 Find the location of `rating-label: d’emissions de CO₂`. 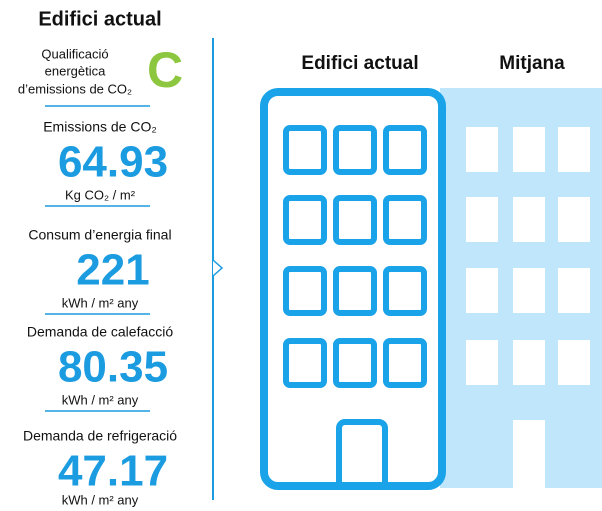

rating-label: d’emissions de CO₂ is located at coordinates (75, 88).